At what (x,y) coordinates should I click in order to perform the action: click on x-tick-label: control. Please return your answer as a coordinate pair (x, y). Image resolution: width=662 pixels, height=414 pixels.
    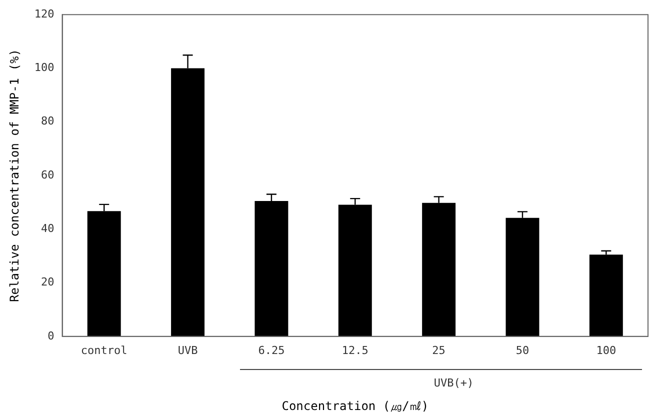
    Looking at the image, I should click on (104, 350).